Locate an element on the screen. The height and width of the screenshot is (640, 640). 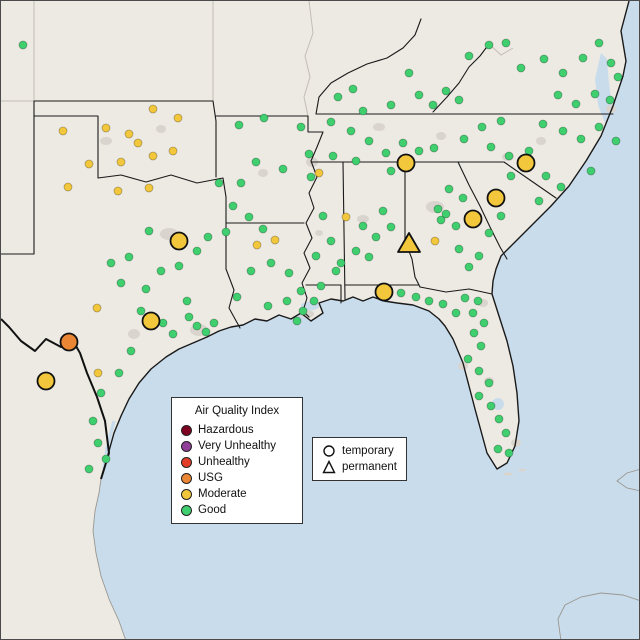
cuba-coast is located at coordinates (627, 480).